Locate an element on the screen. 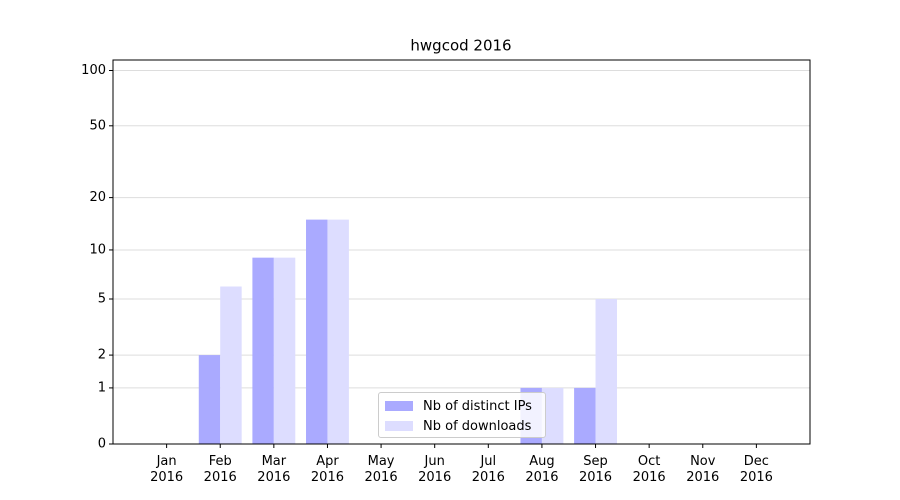 The width and height of the screenshot is (900, 500). x-tick-label: May 2016 is located at coordinates (381, 469).